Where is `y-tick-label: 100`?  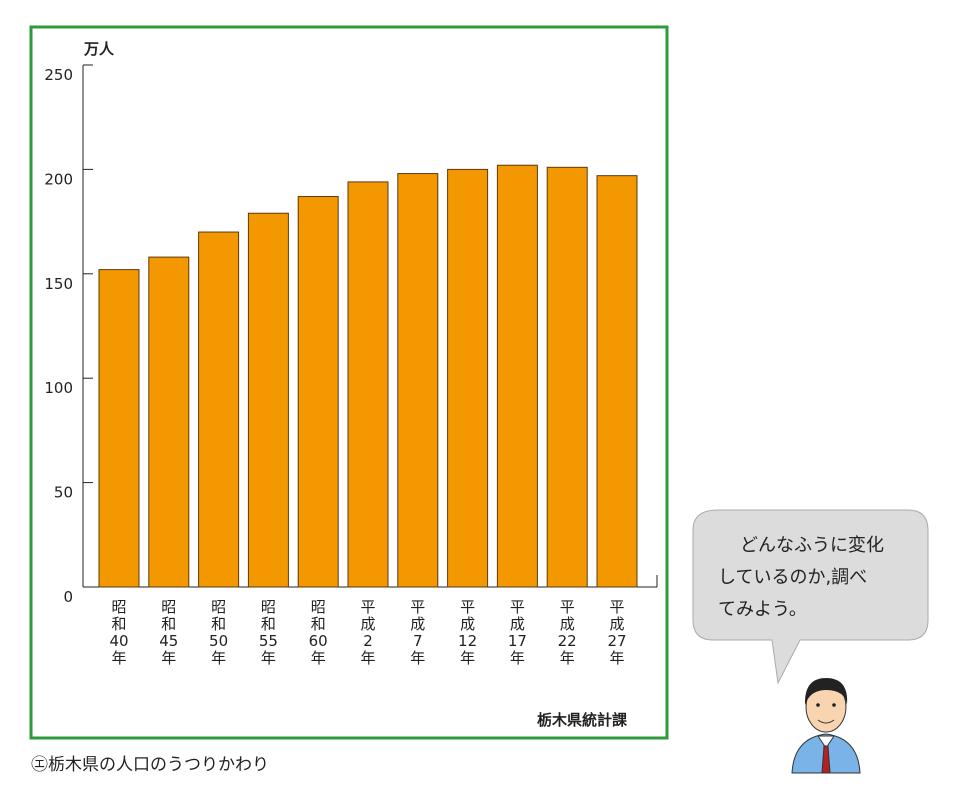
y-tick-label: 100 is located at coordinates (58, 388).